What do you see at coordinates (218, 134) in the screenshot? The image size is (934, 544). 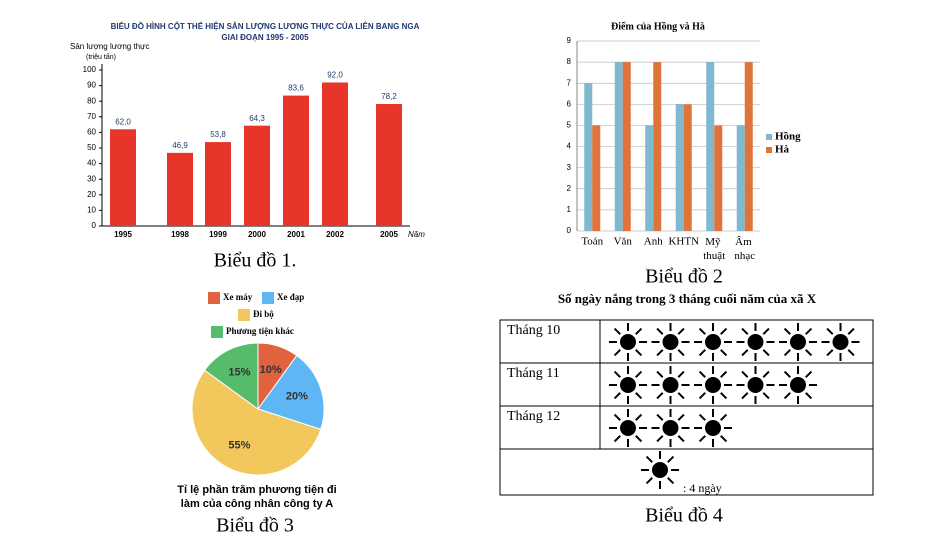 I see `value-label: 53,8` at bounding box center [218, 134].